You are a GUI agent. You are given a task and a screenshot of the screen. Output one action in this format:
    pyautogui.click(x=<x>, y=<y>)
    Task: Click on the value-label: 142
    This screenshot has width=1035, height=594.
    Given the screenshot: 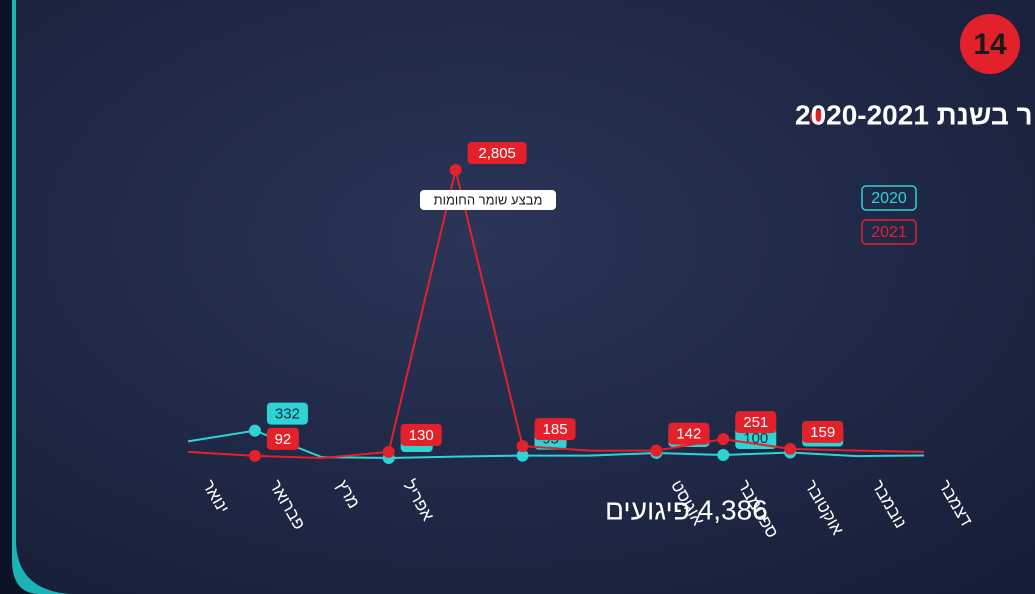 What is the action you would take?
    pyautogui.click(x=688, y=434)
    